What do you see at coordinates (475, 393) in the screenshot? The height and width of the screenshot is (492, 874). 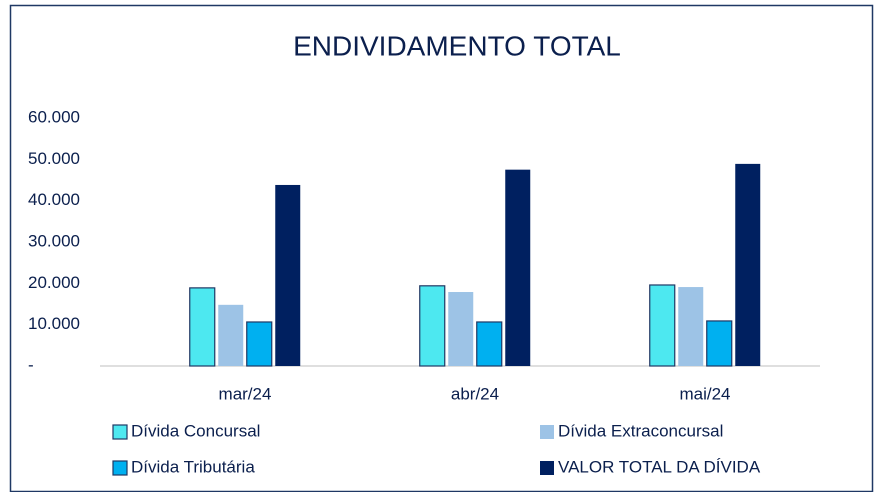 I see `x-tick-label: abr/24` at bounding box center [475, 393].